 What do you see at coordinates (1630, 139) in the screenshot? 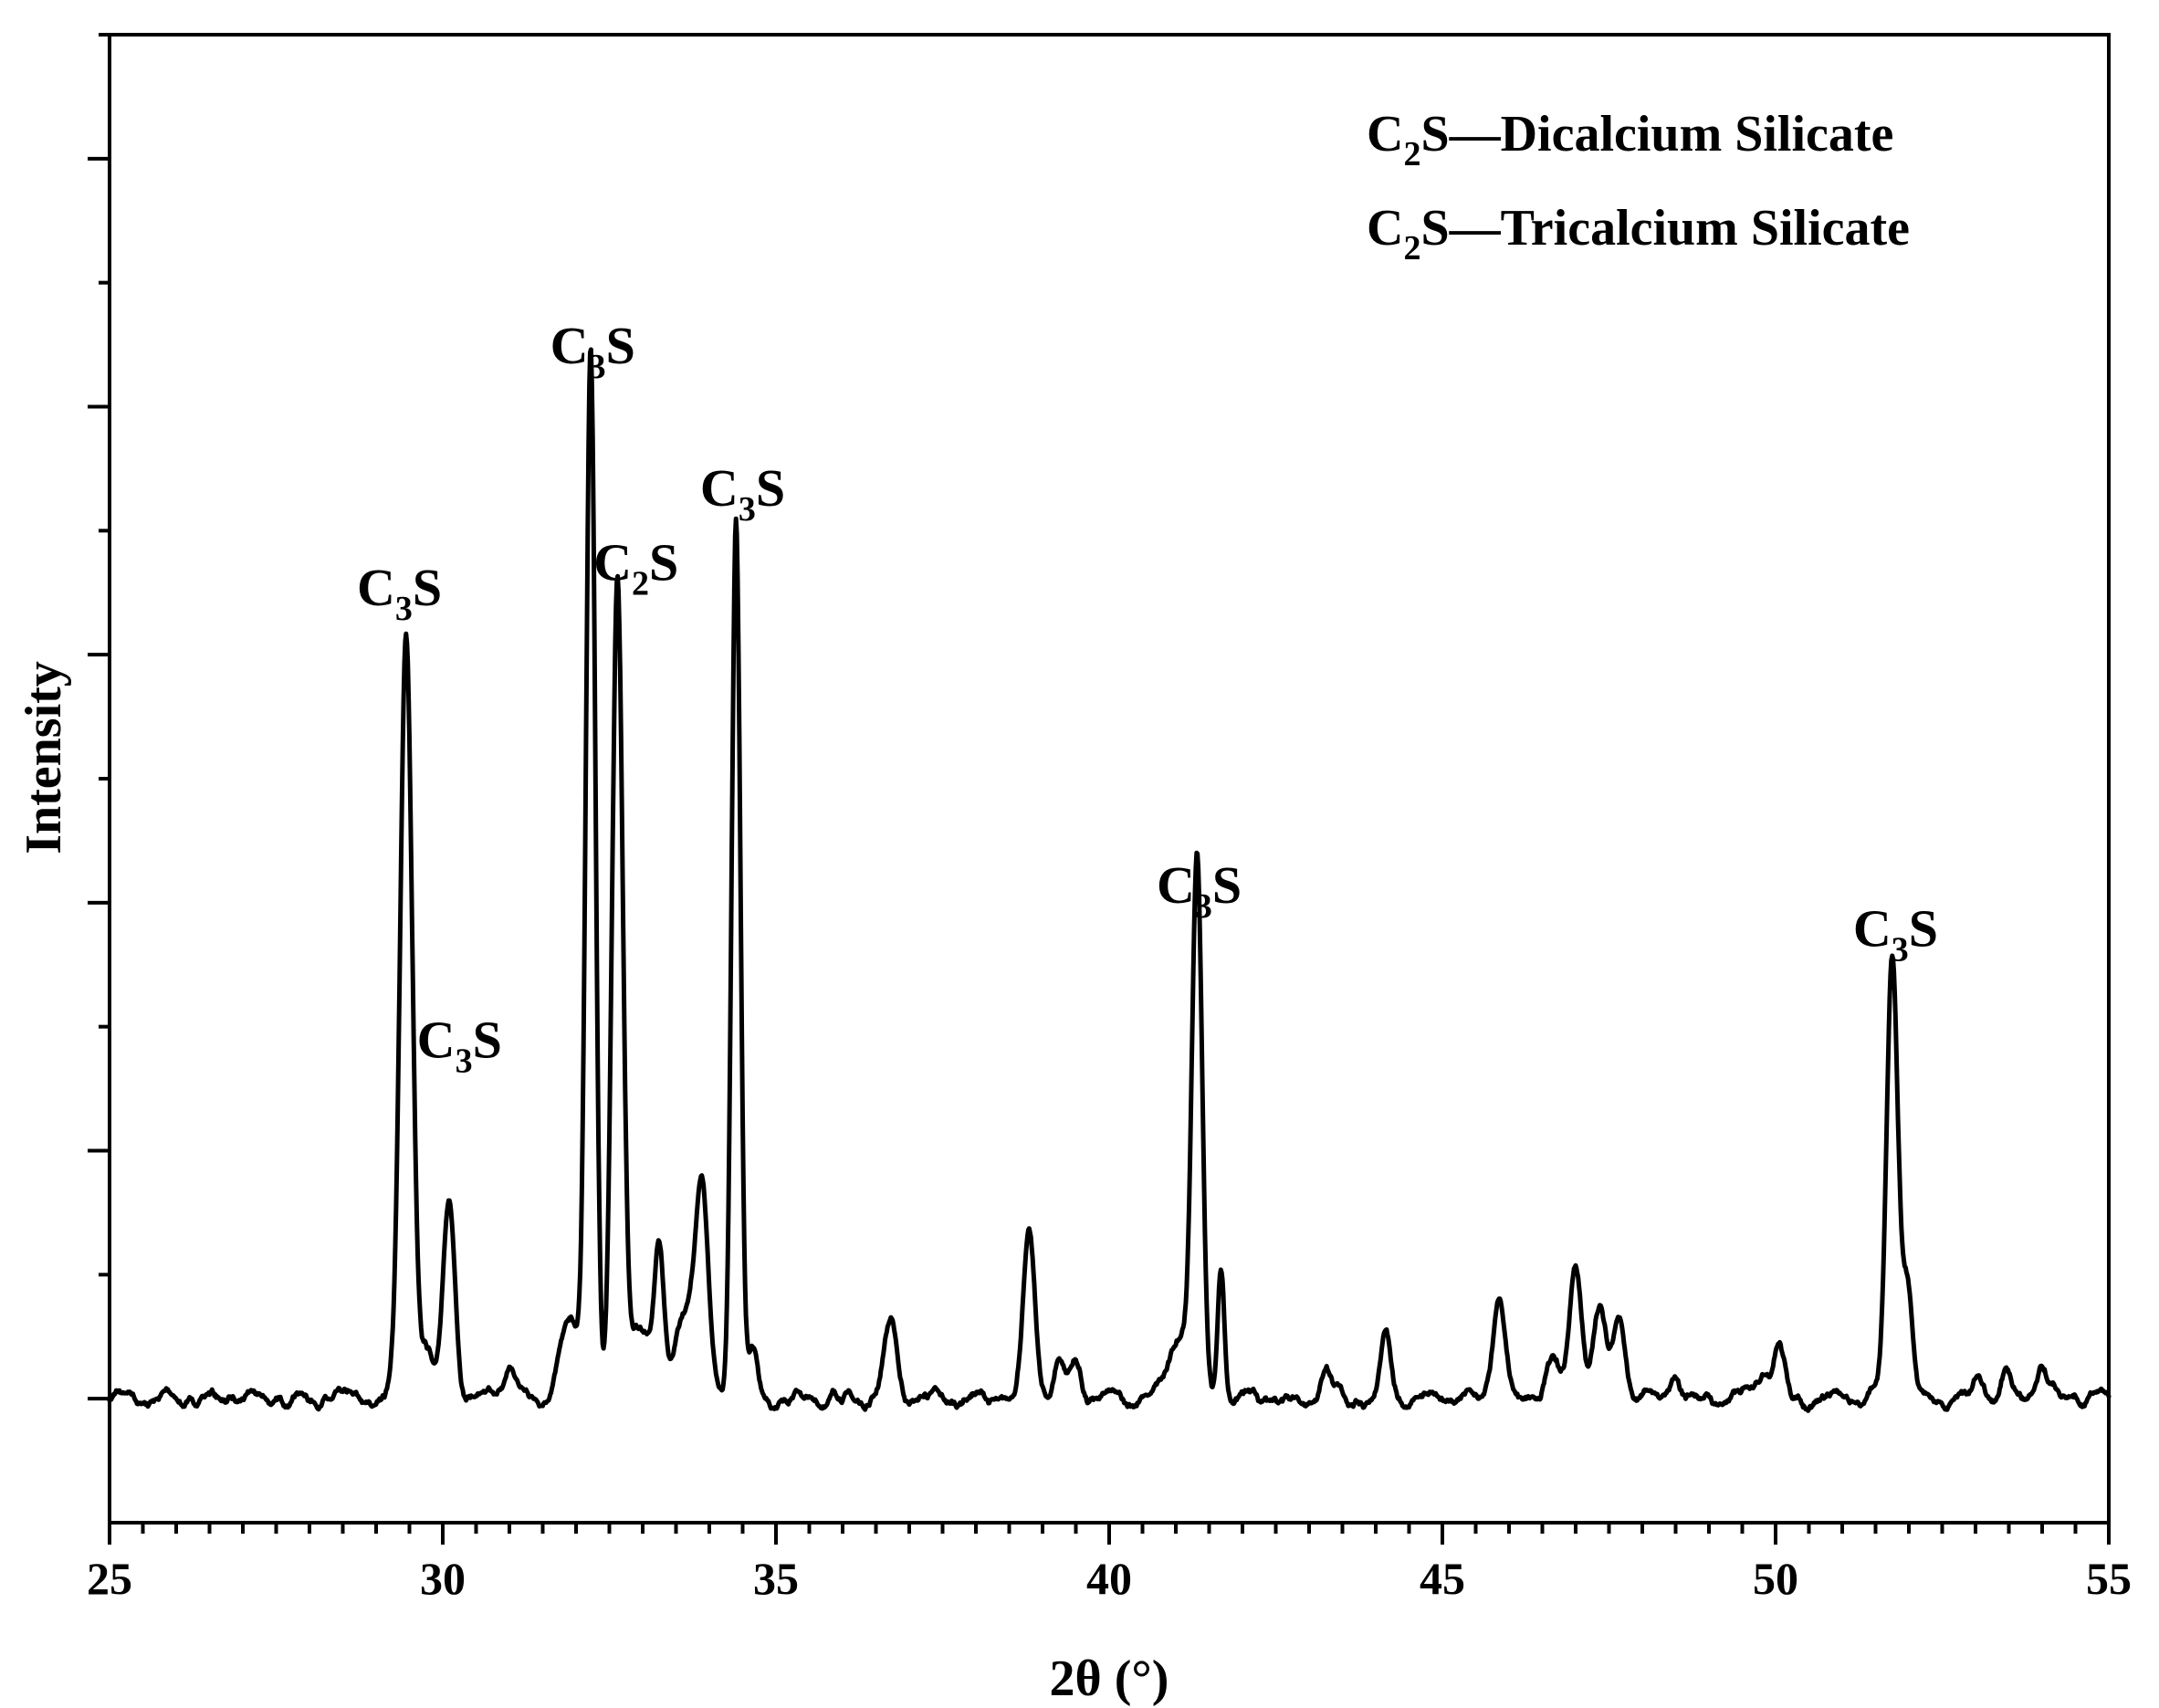
I see `legend-entry: C2S—Dicalcium Silicate` at bounding box center [1630, 139].